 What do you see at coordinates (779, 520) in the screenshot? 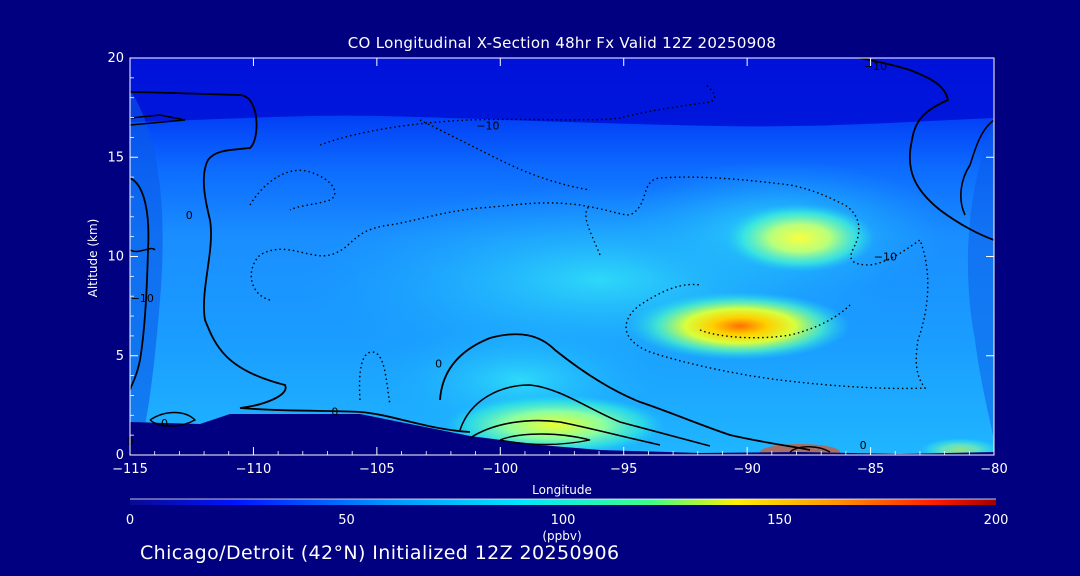
I see `colorbar-tick-label: 150` at bounding box center [779, 520].